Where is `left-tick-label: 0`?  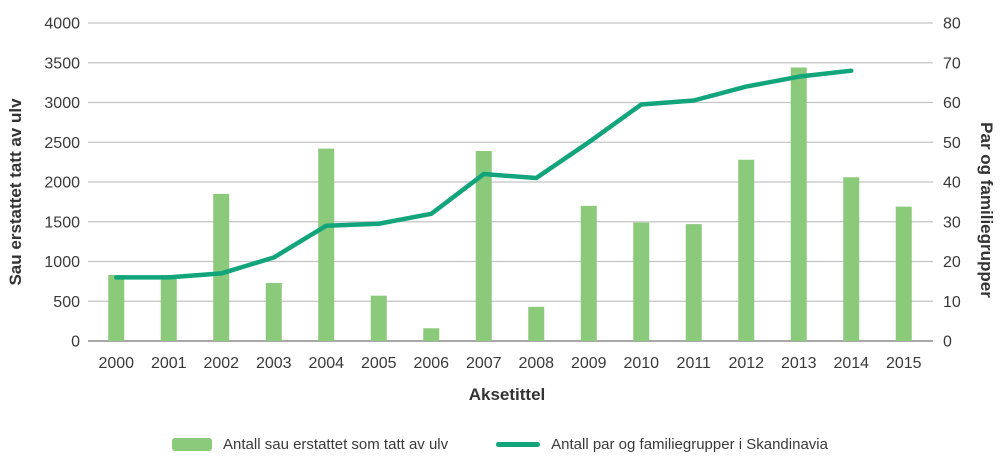 left-tick-label: 0 is located at coordinates (75, 342).